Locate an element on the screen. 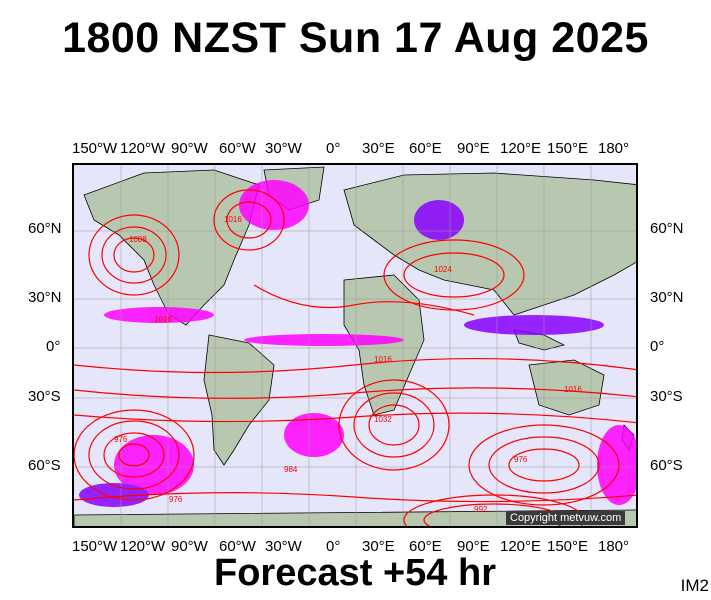 This screenshot has height=600, width=711. lat-label-left: 60°N is located at coordinates (45, 228).